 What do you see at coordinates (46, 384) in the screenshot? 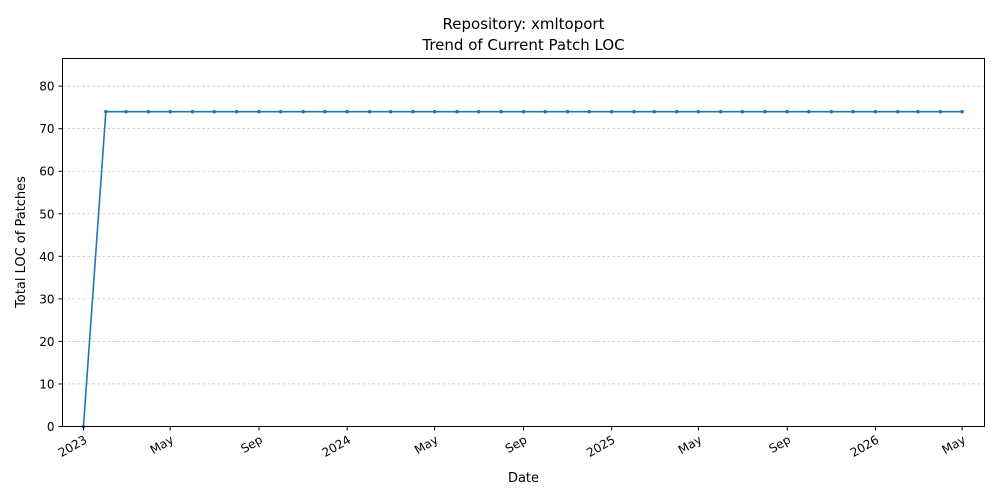
I see `y-tick-label: 10` at bounding box center [46, 384].